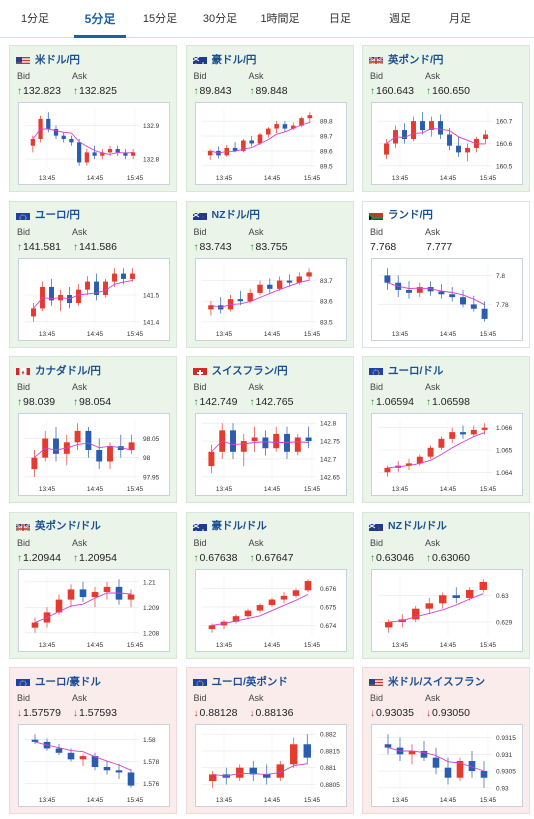 This screenshot has width=534, height=819. I want to click on currency-pair-name: NZドル/ドル, so click(417, 526).